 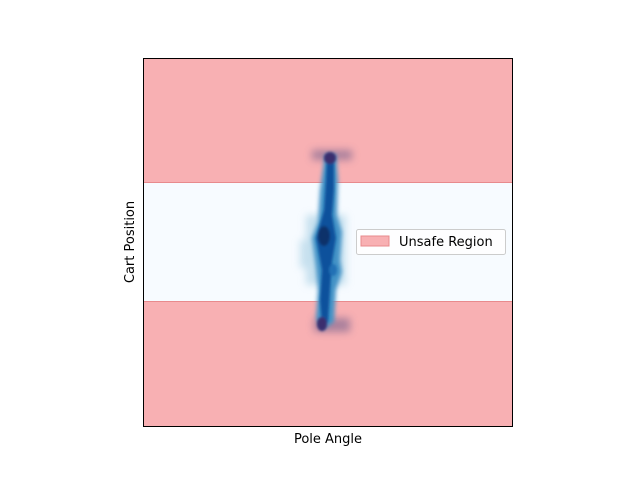 I want to click on legend-box, so click(x=431, y=242).